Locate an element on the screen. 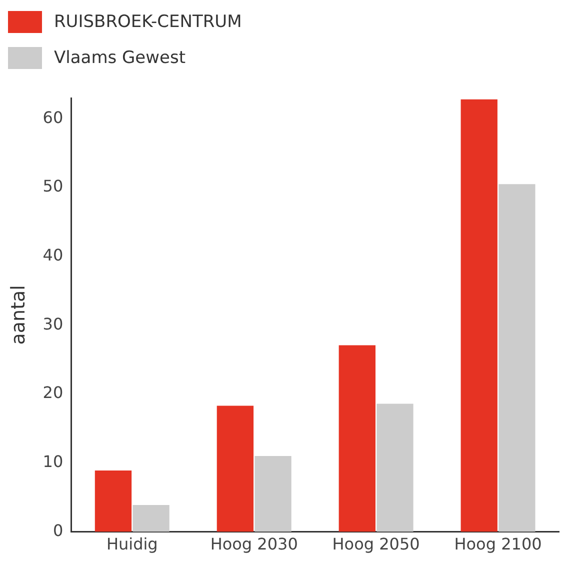  y-tick-label: 60 is located at coordinates (53, 117).